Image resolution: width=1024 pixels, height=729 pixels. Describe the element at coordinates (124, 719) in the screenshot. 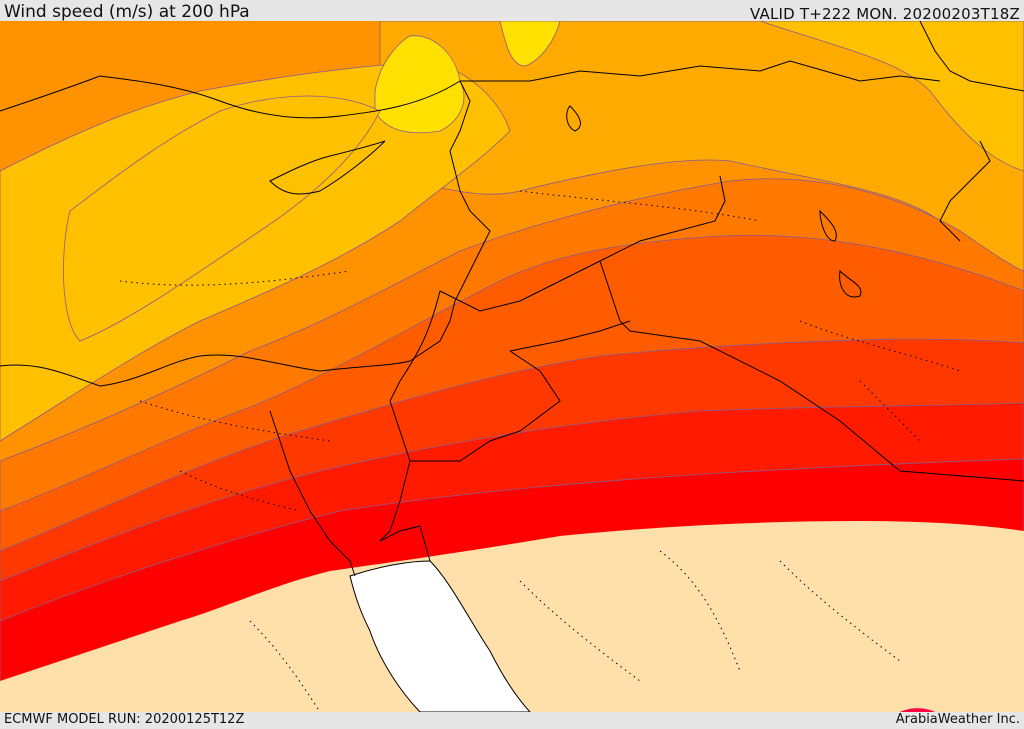

I see `model-run-label: ECMWF MODEL RUN: 20200125T12Z` at that location.